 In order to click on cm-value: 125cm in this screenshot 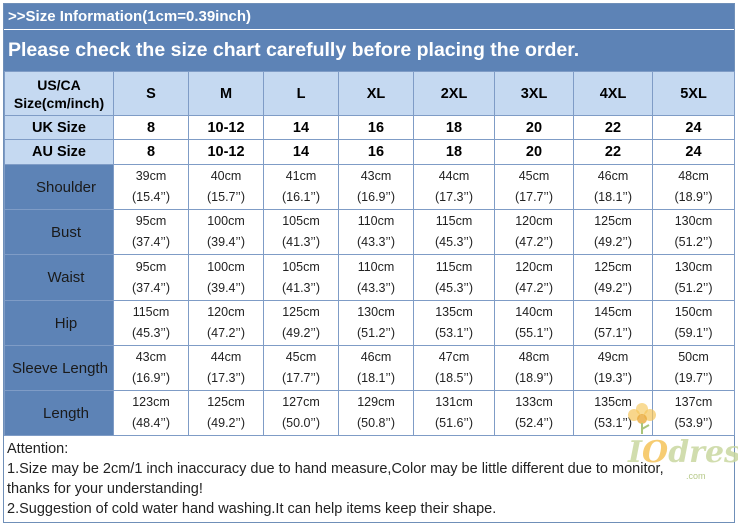, I will do `click(226, 402)`.